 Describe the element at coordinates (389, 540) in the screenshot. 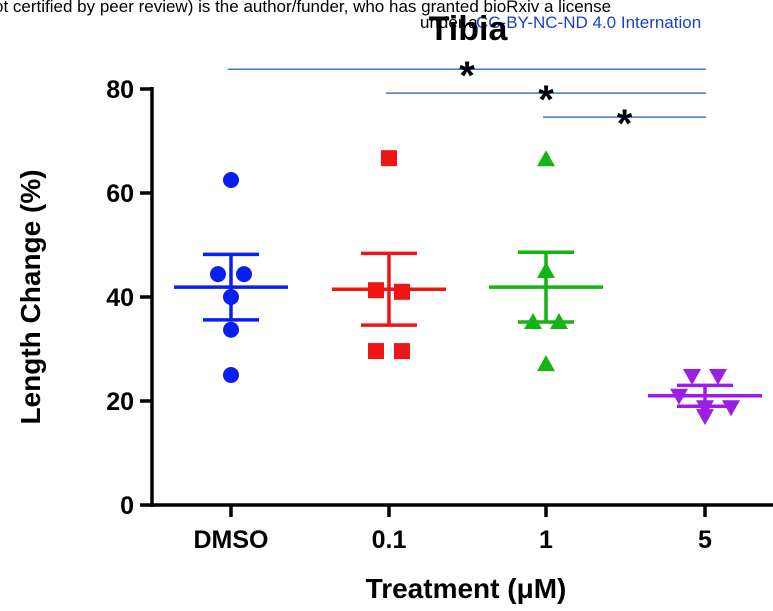

I see `x-tick-label: 0.1` at that location.